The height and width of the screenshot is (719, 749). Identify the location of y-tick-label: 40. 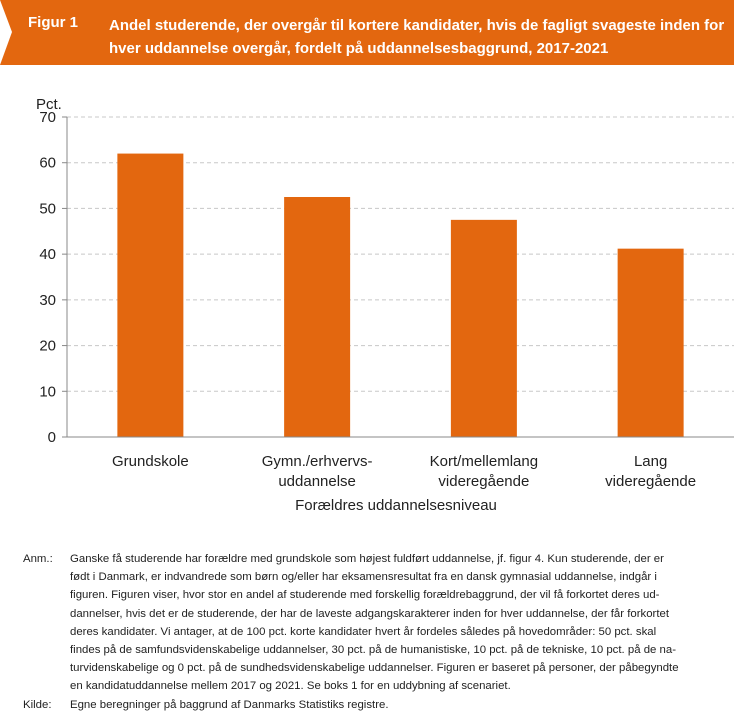
(47, 254).